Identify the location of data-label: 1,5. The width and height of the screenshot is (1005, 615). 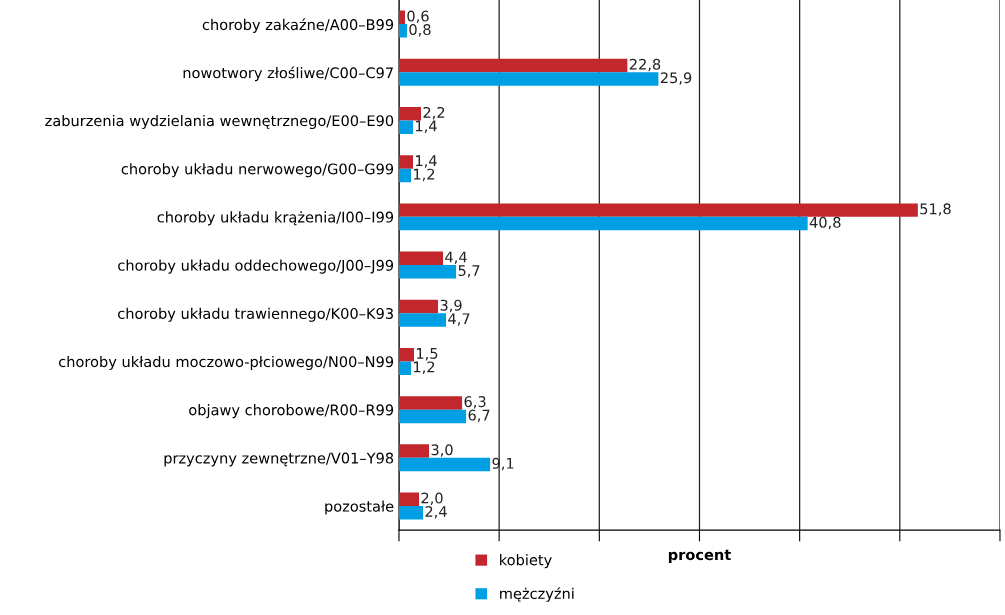
(427, 354).